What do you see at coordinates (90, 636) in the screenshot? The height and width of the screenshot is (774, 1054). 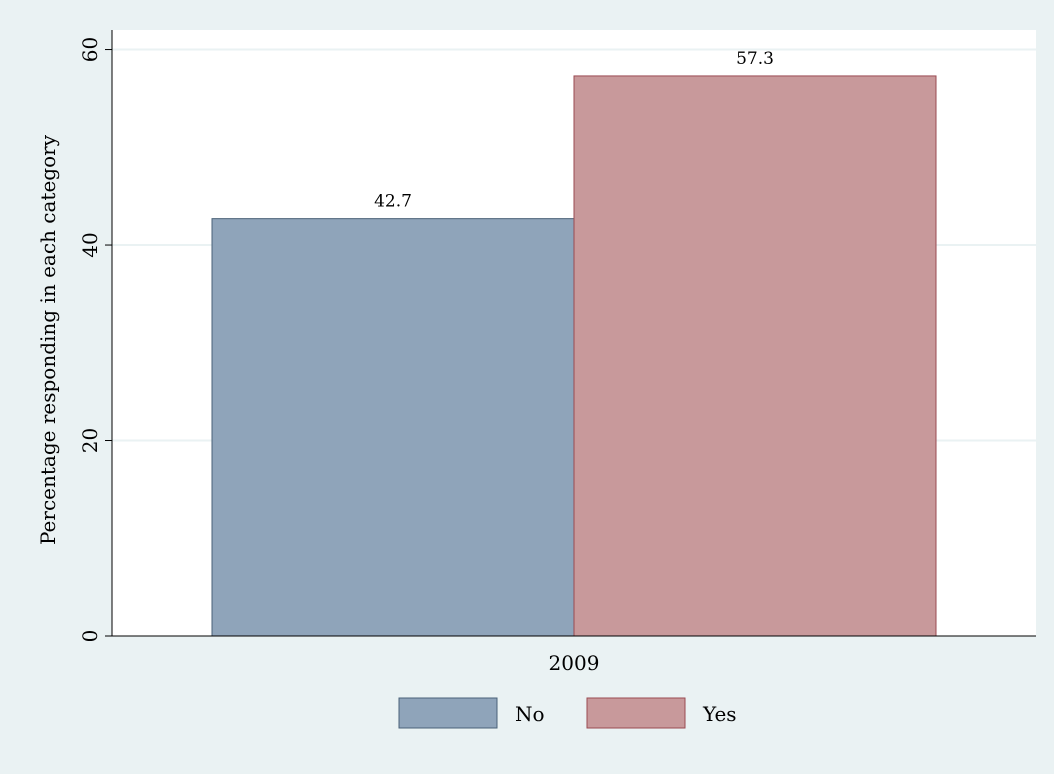 I see `y-tick-label-0: 0` at bounding box center [90, 636].